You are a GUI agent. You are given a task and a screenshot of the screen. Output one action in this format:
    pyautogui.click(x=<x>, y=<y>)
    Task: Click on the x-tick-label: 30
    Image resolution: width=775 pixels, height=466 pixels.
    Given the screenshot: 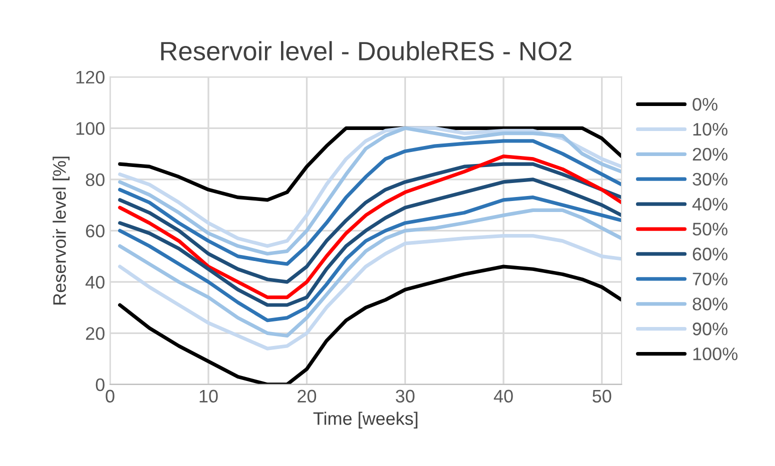 What is the action you would take?
    pyautogui.click(x=405, y=396)
    